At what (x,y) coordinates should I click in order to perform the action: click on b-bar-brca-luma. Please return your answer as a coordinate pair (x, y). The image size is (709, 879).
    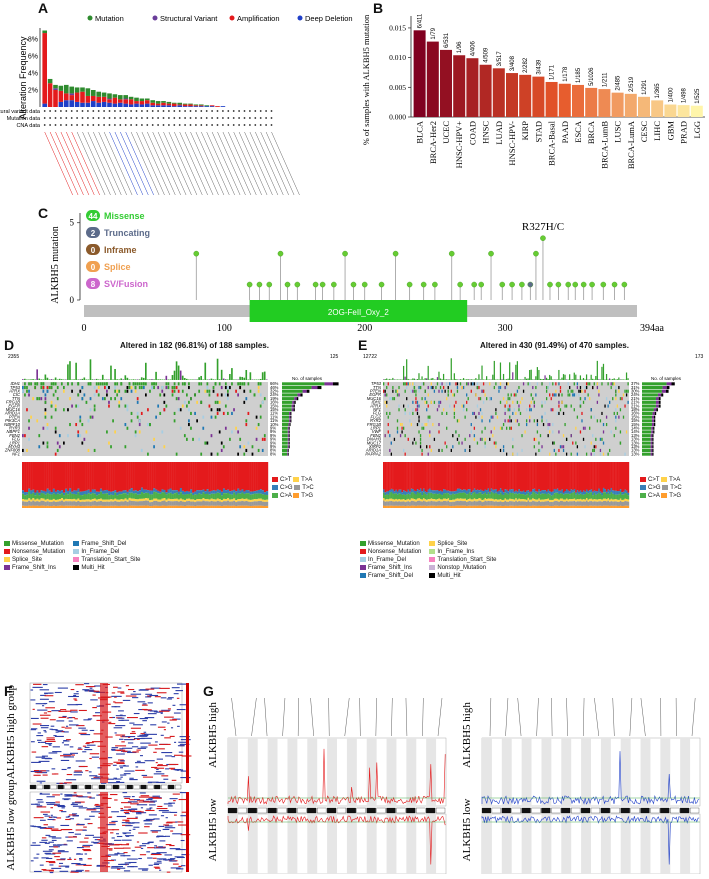
    Looking at the image, I should click on (631, 105).